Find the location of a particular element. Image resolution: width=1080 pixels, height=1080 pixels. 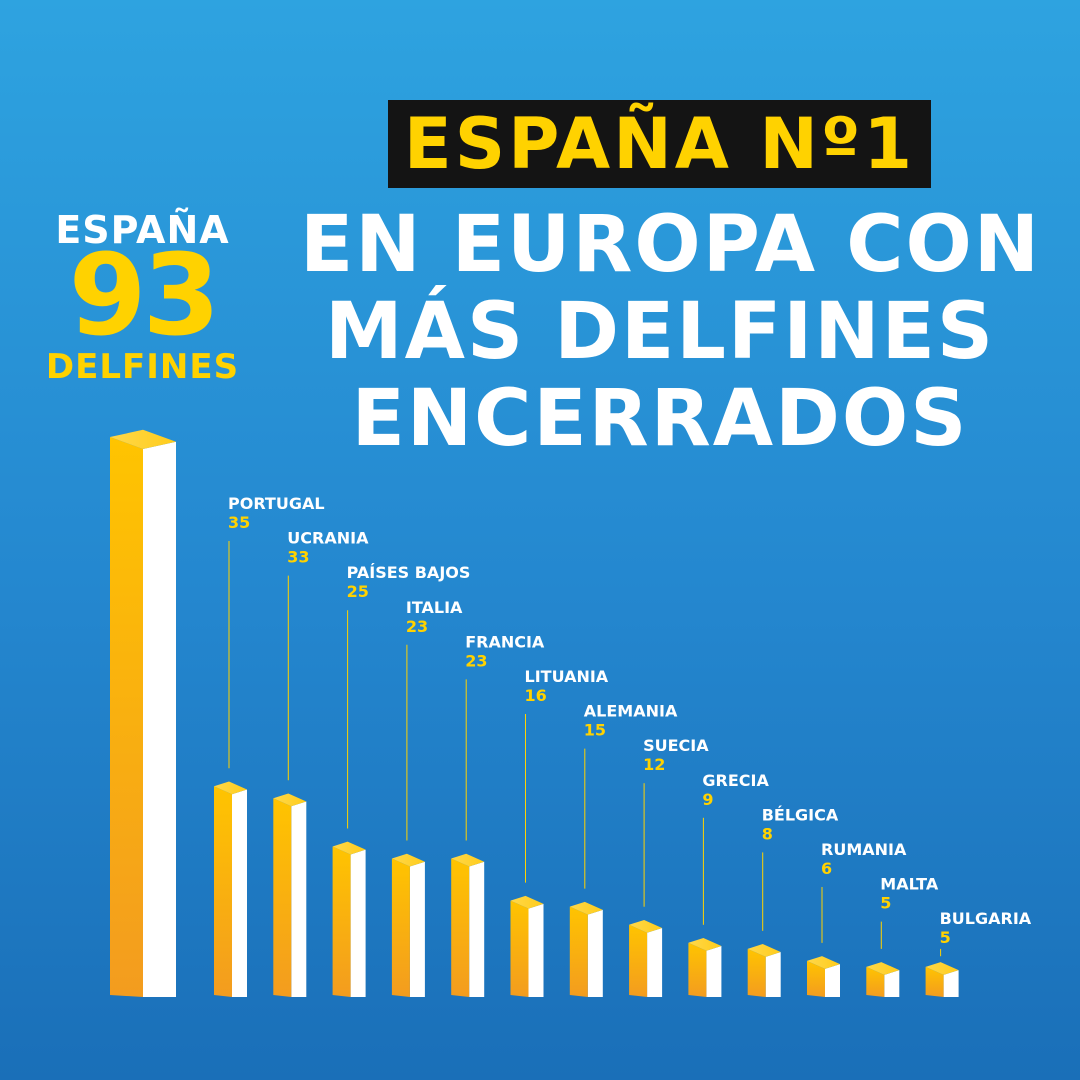

spain-unit: DELFINES is located at coordinates (142, 367).